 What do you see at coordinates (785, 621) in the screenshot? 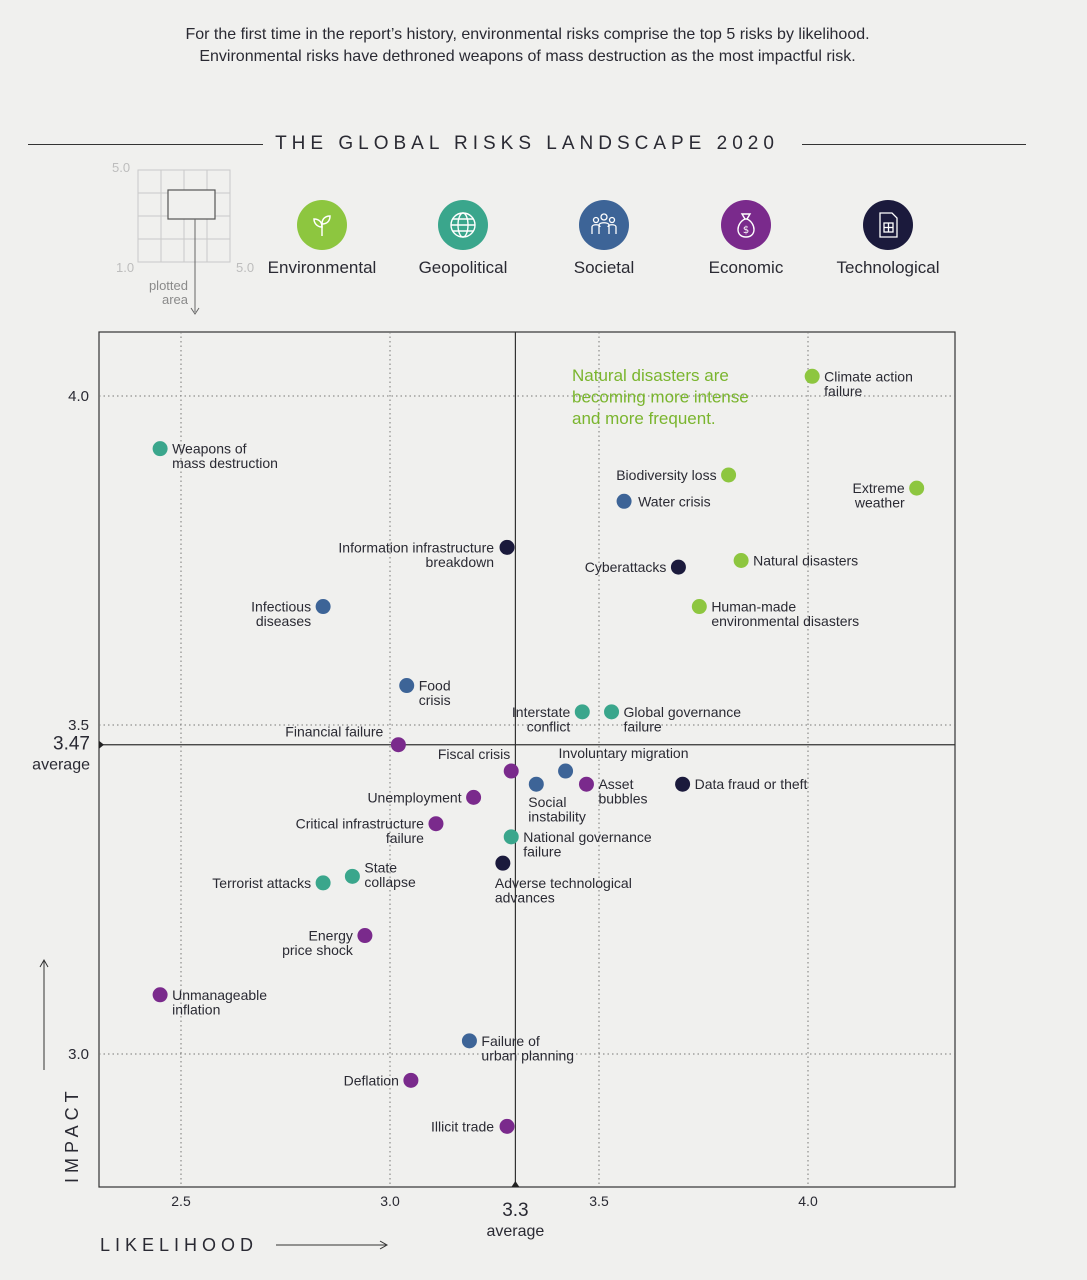
I see `point-label-human-made-environmental-disasters: environmental disasters` at bounding box center [785, 621].